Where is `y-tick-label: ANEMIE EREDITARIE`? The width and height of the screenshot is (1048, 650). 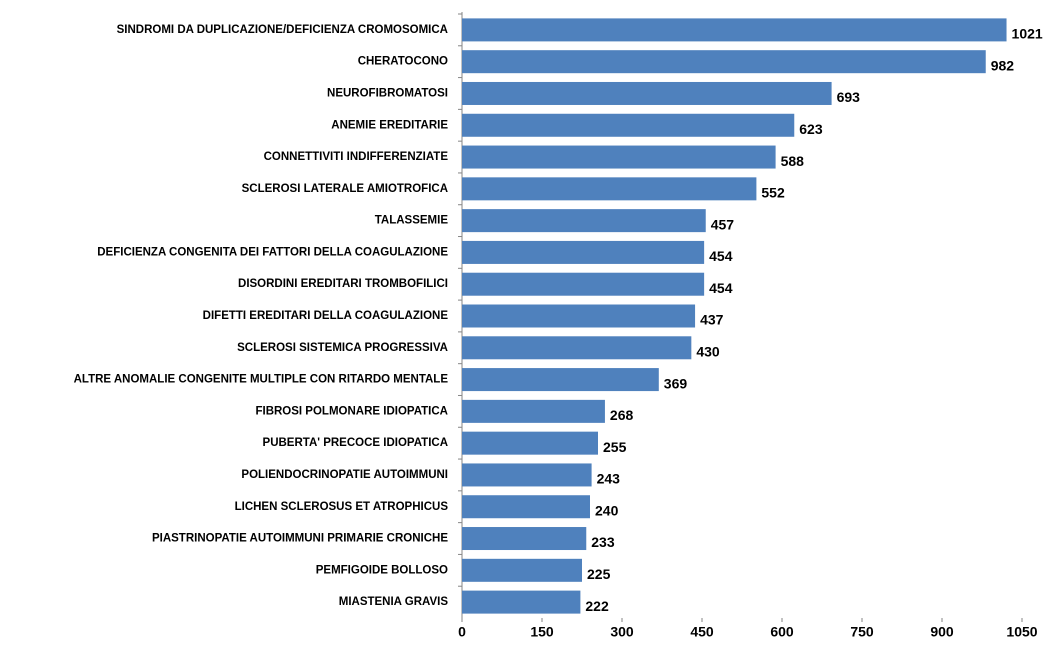
y-tick-label: ANEMIE EREDITARIE is located at coordinates (389, 125).